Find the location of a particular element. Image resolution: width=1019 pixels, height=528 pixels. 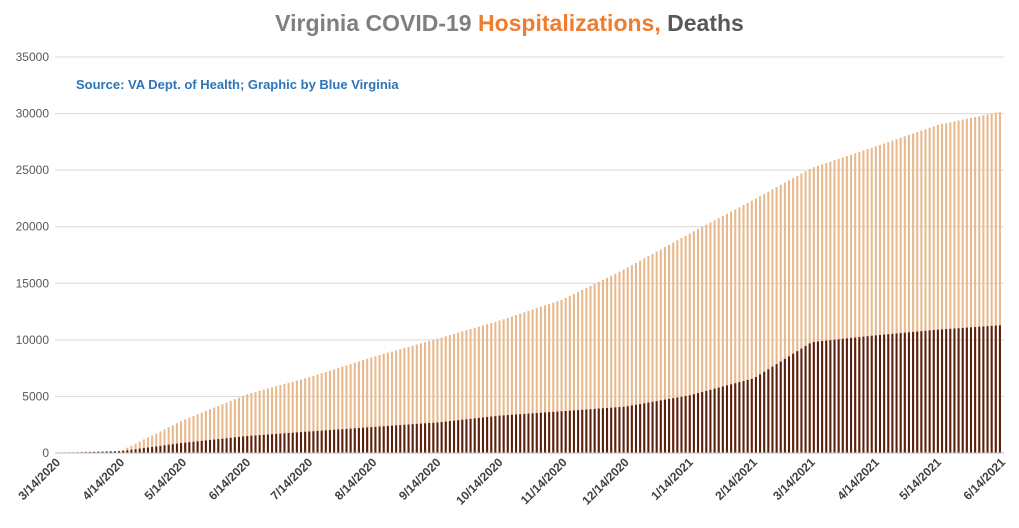

x-tick-label: 5/14/2021 is located at coordinates (920, 479).